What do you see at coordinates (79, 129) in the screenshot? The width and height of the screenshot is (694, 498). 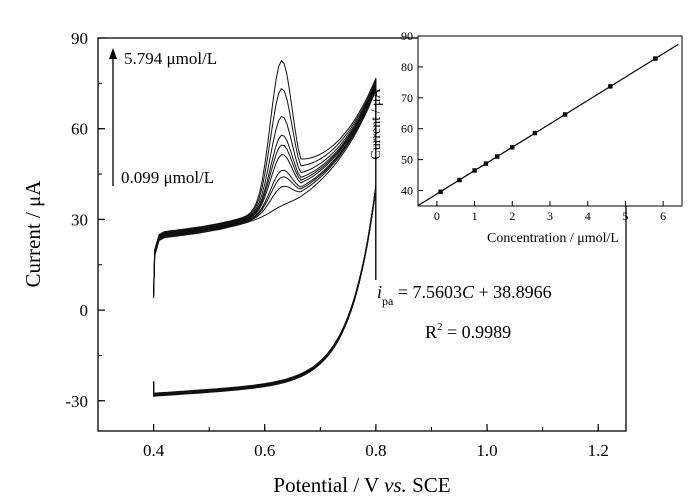 I see `main-y-tick-label: 60` at bounding box center [79, 129].